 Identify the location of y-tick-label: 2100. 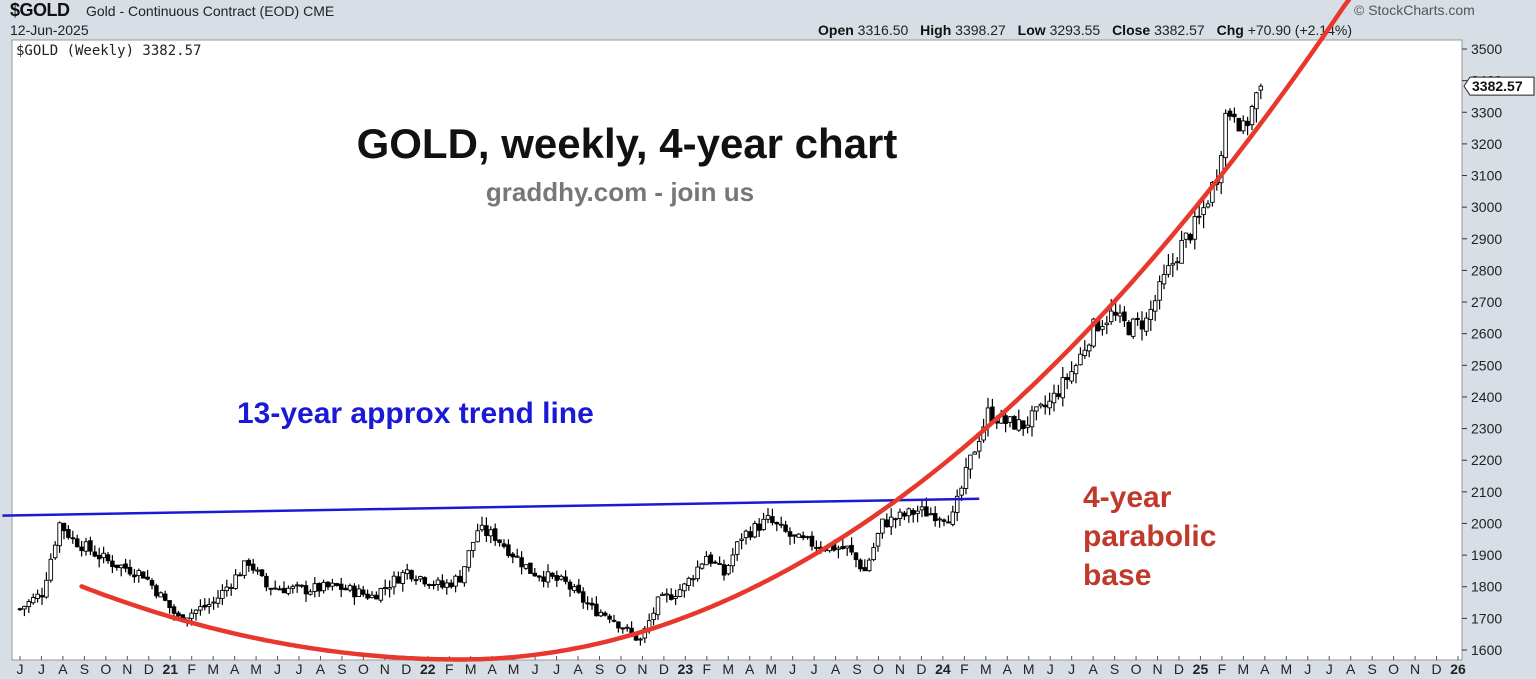
(1486, 492).